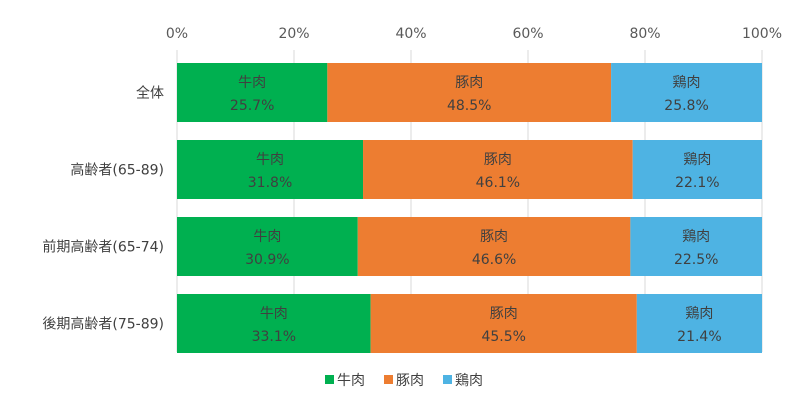  What do you see at coordinates (498, 183) in the screenshot?
I see `data-label: 46.1%` at bounding box center [498, 183].